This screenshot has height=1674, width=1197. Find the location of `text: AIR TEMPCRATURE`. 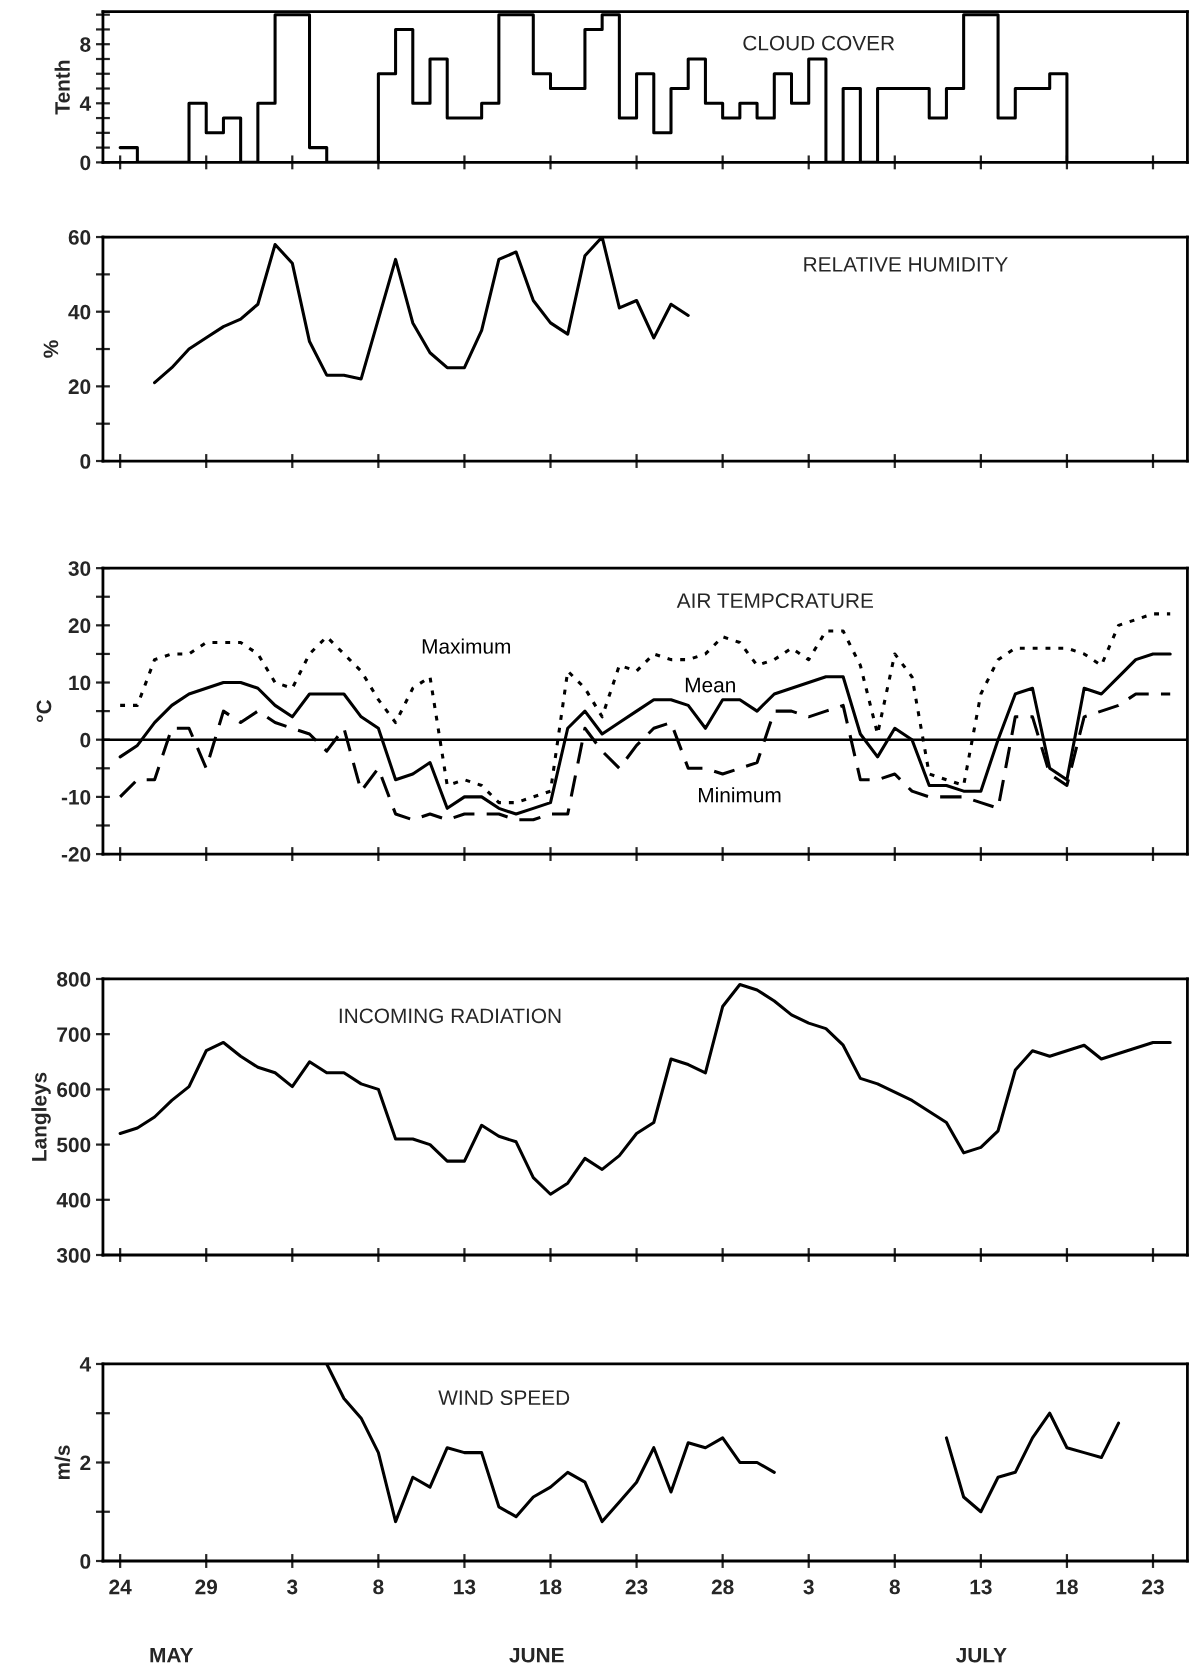

text: AIR TEMPCRATURE is located at coordinates (775, 601).